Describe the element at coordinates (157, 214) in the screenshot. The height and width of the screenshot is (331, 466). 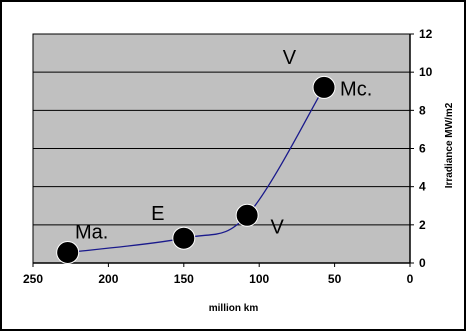
I see `point-label-1: E` at that location.